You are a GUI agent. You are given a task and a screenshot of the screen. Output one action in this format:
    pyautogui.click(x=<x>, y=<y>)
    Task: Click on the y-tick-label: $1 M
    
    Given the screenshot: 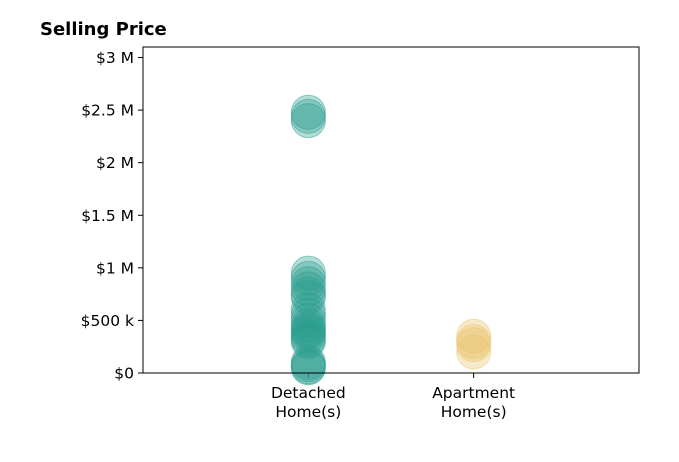 What is the action you would take?
    pyautogui.click(x=115, y=268)
    